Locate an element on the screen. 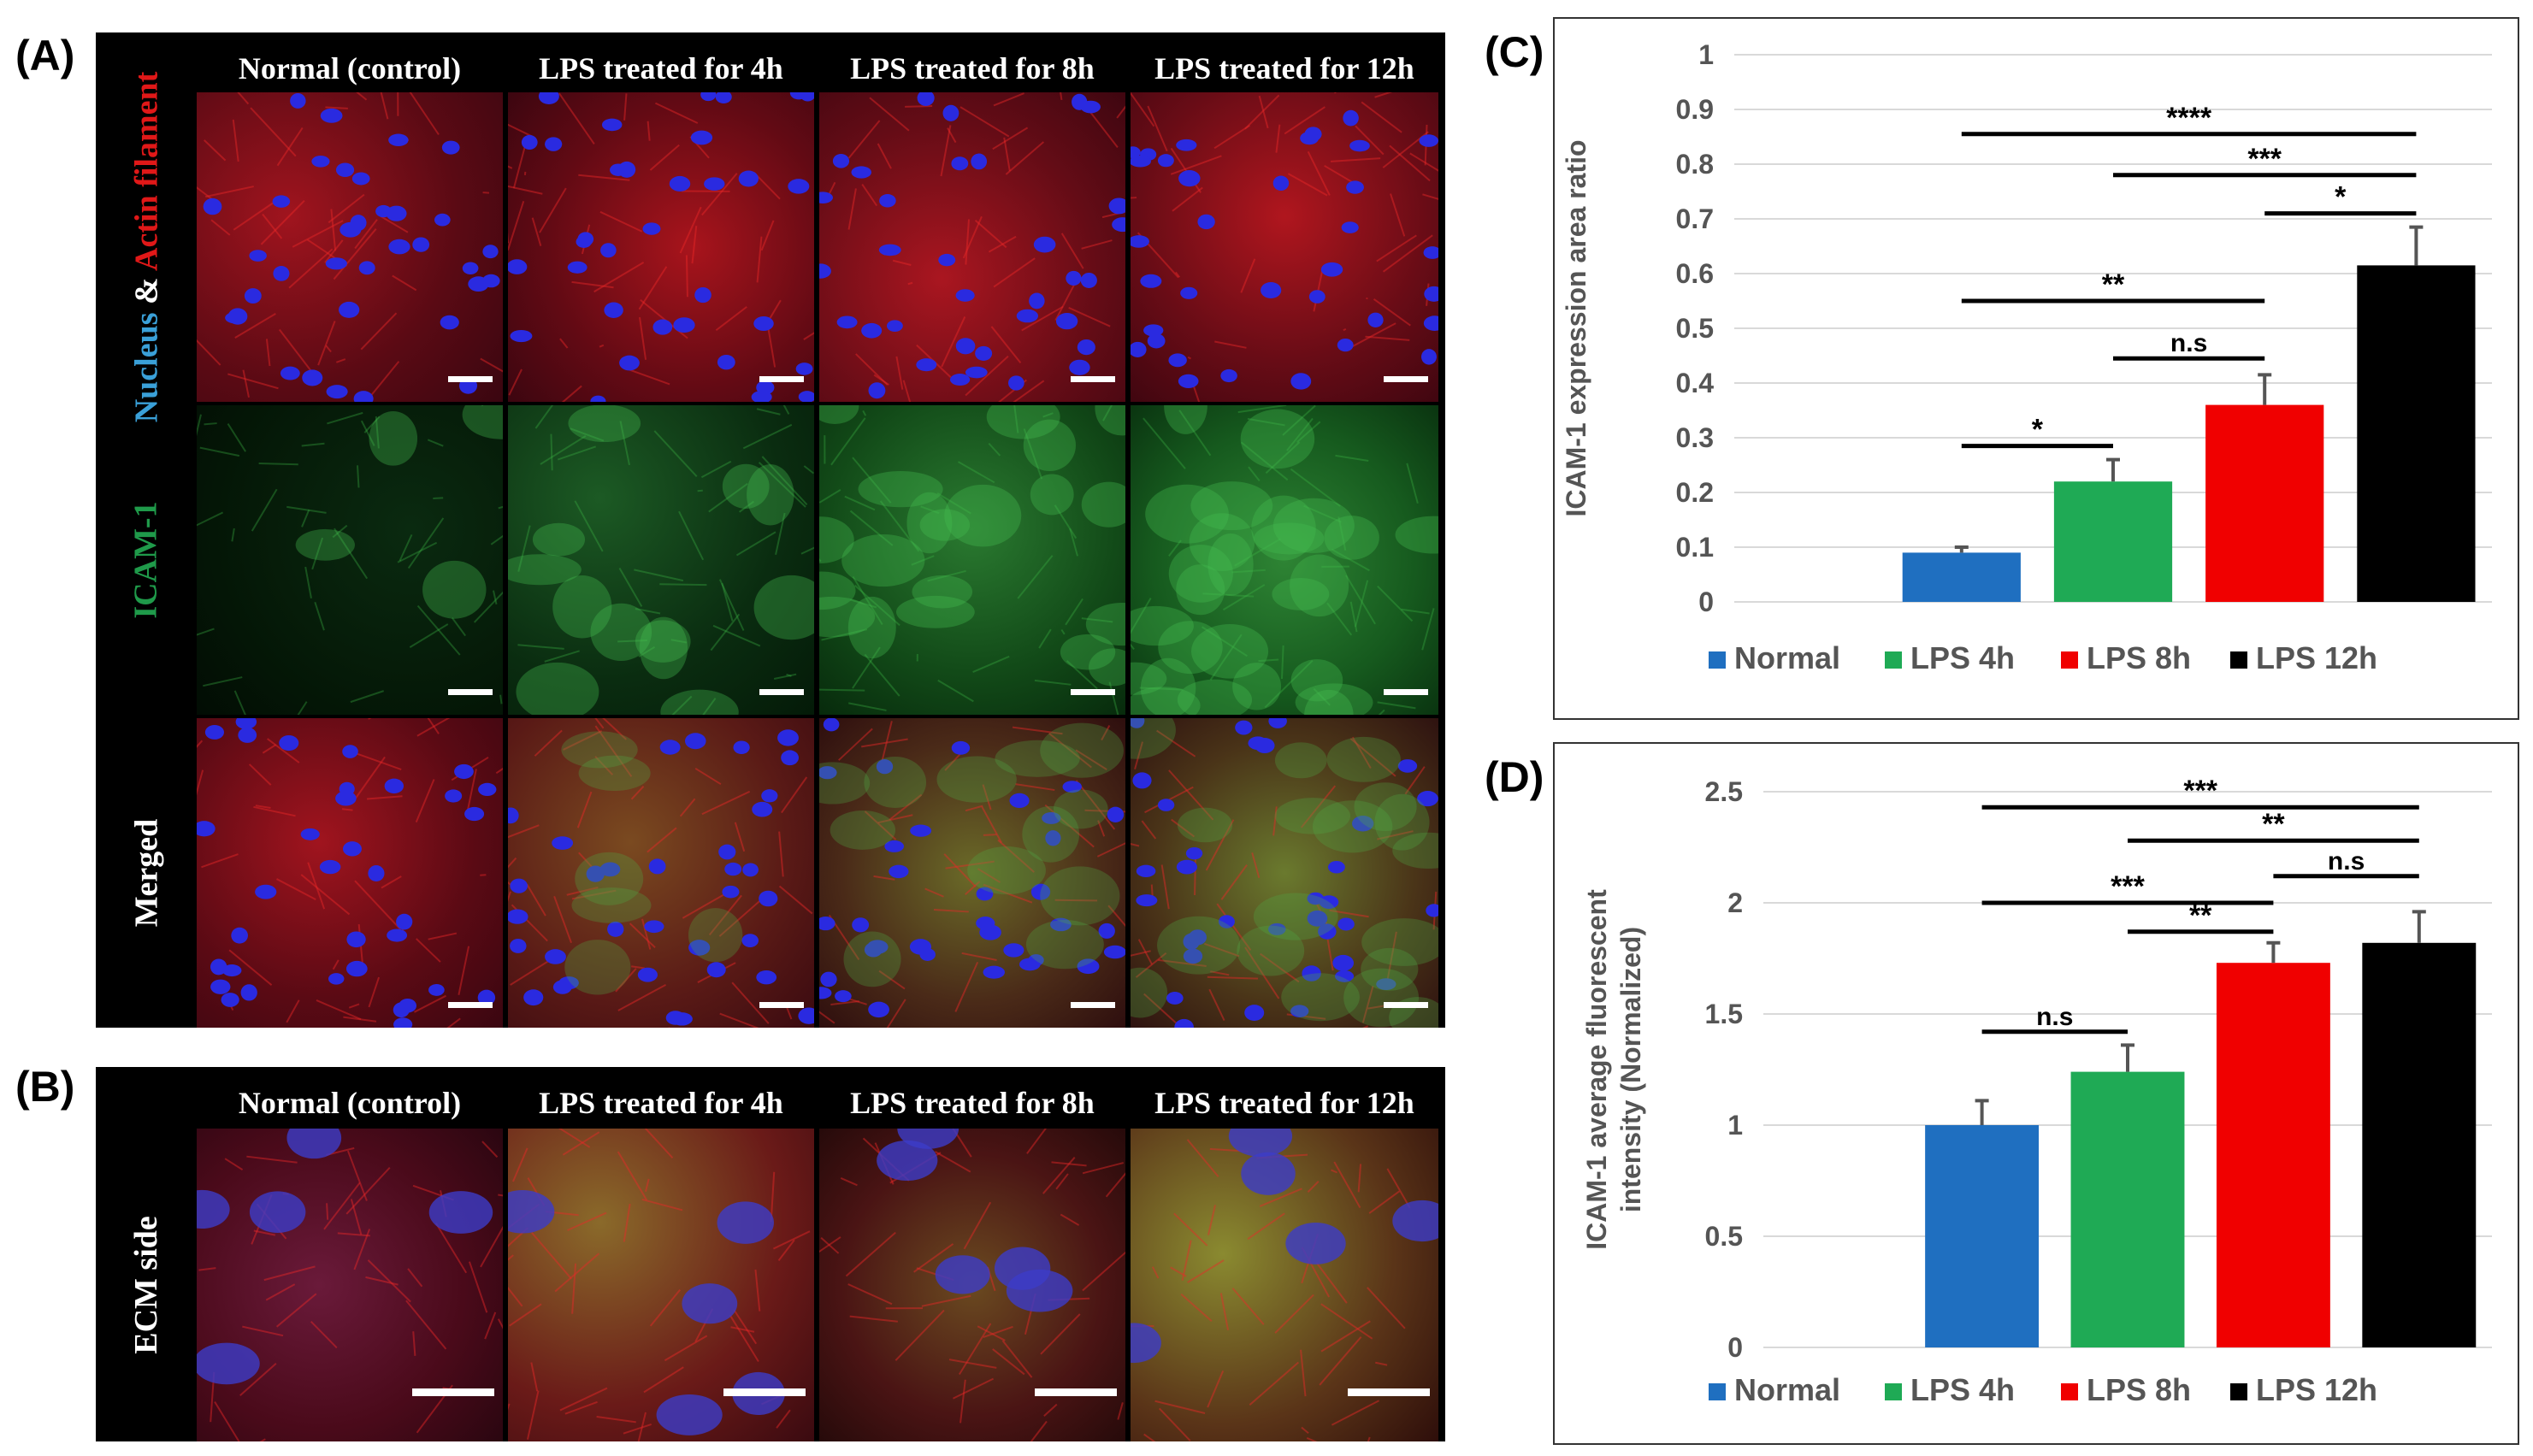 The width and height of the screenshot is (2533, 1456). panel-a-column-header: Normal (control) is located at coordinates (350, 68).